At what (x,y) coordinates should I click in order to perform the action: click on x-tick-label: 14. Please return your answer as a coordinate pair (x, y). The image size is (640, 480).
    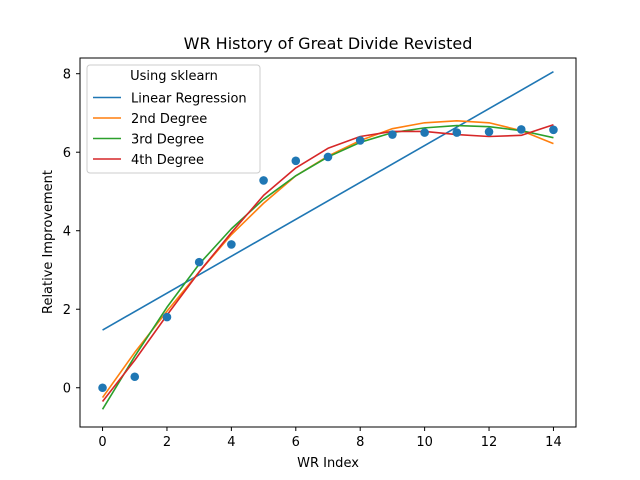
    Looking at the image, I should click on (553, 442).